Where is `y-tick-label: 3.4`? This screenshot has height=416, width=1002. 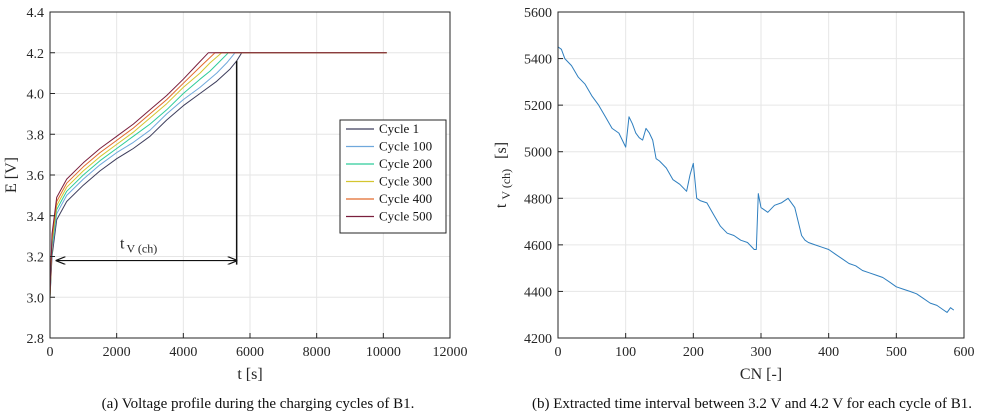 y-tick-label: 3.4 is located at coordinates (36, 217).